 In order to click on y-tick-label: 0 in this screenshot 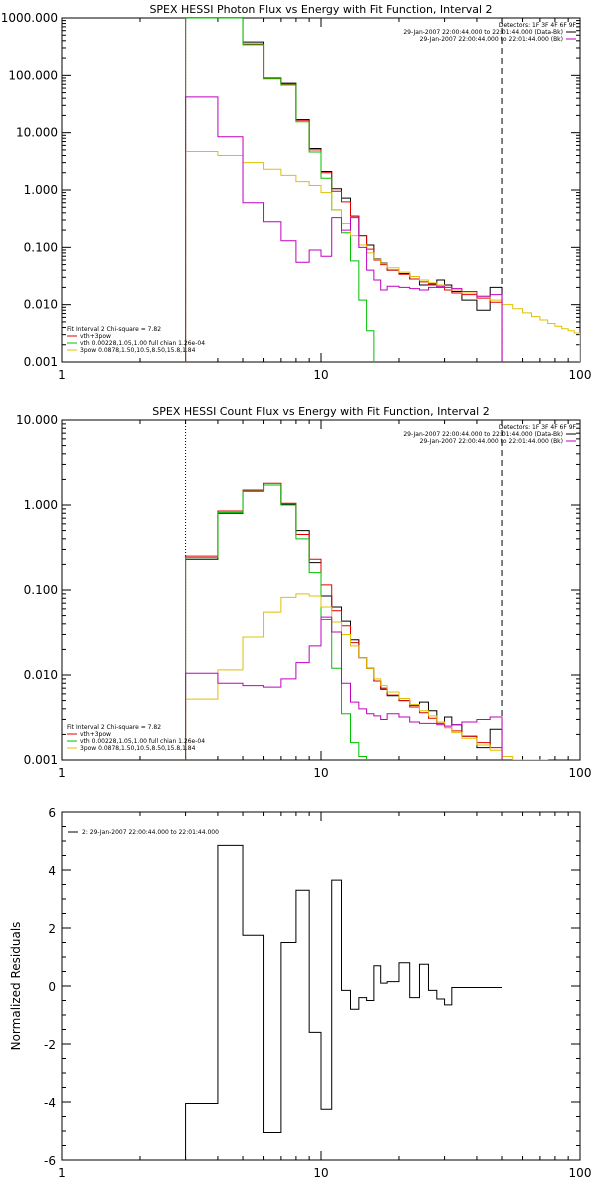, I will do `click(52, 987)`.